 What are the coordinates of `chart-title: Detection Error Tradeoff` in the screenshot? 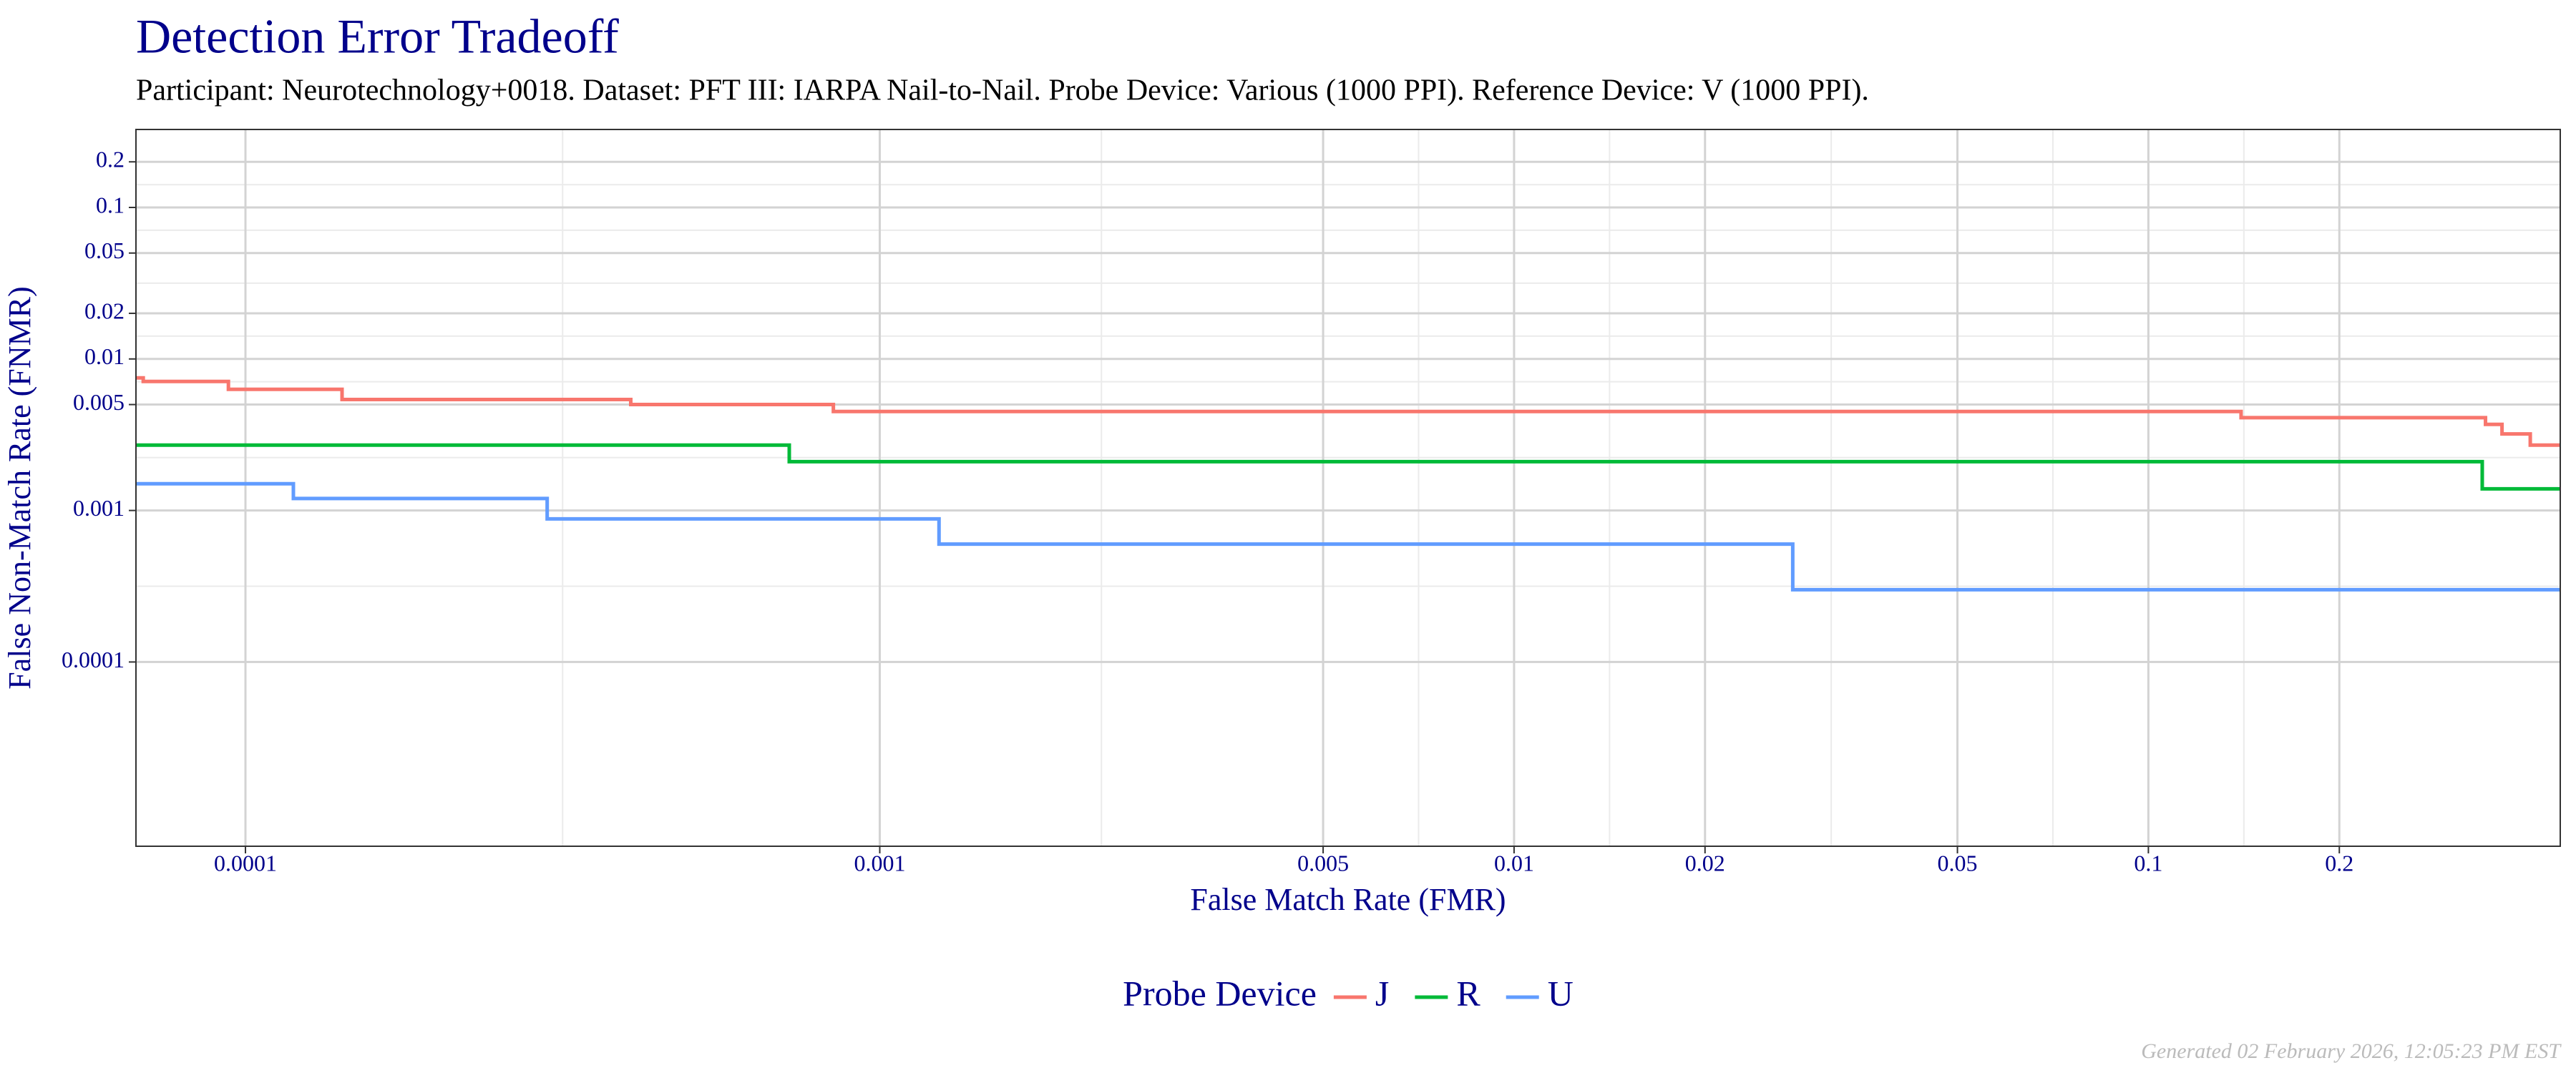 It's located at (377, 36).